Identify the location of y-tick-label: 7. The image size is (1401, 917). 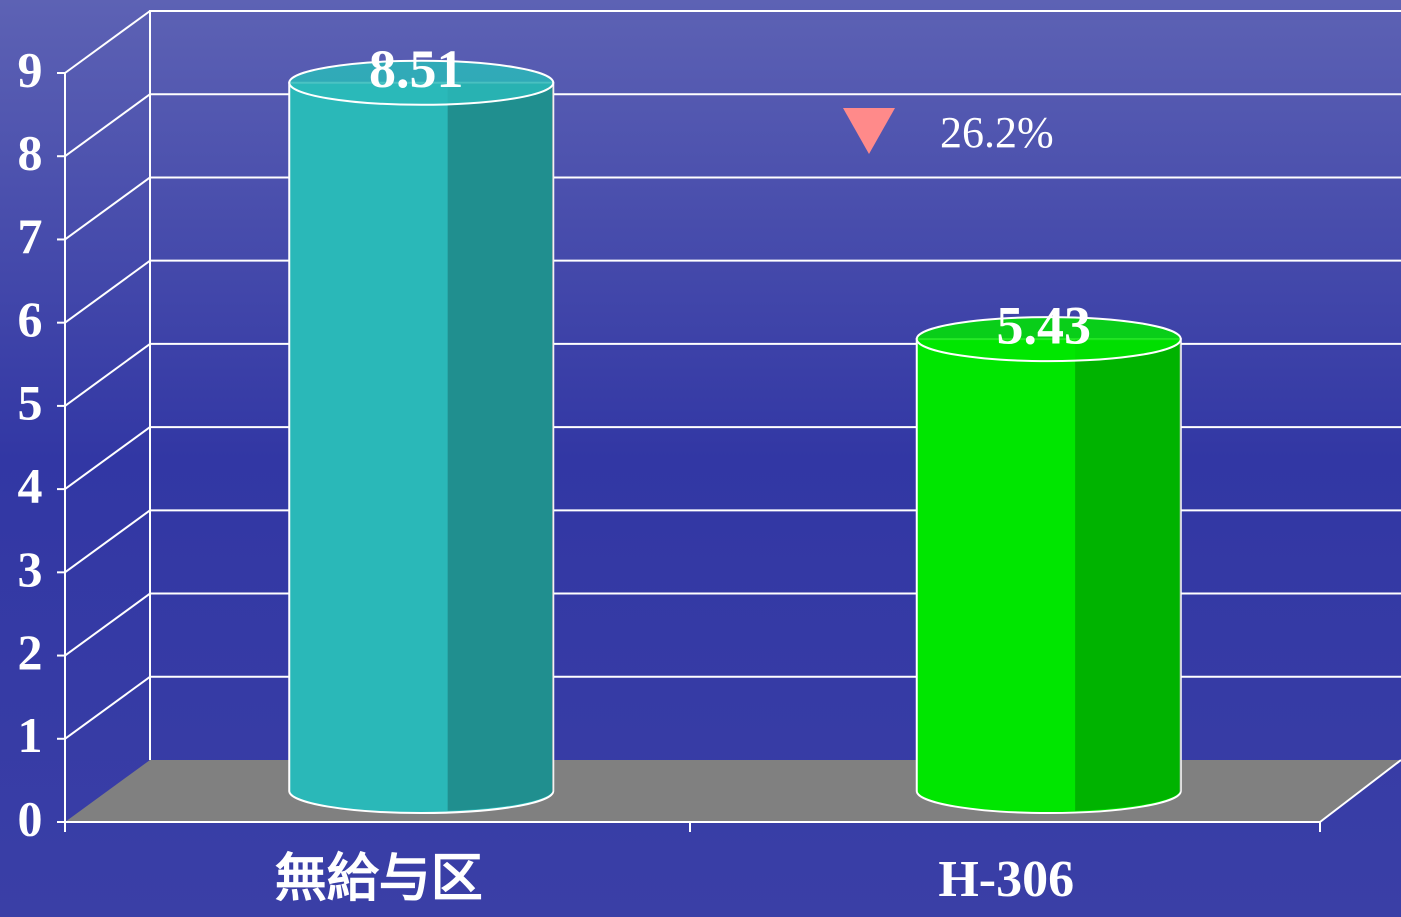
(30, 236).